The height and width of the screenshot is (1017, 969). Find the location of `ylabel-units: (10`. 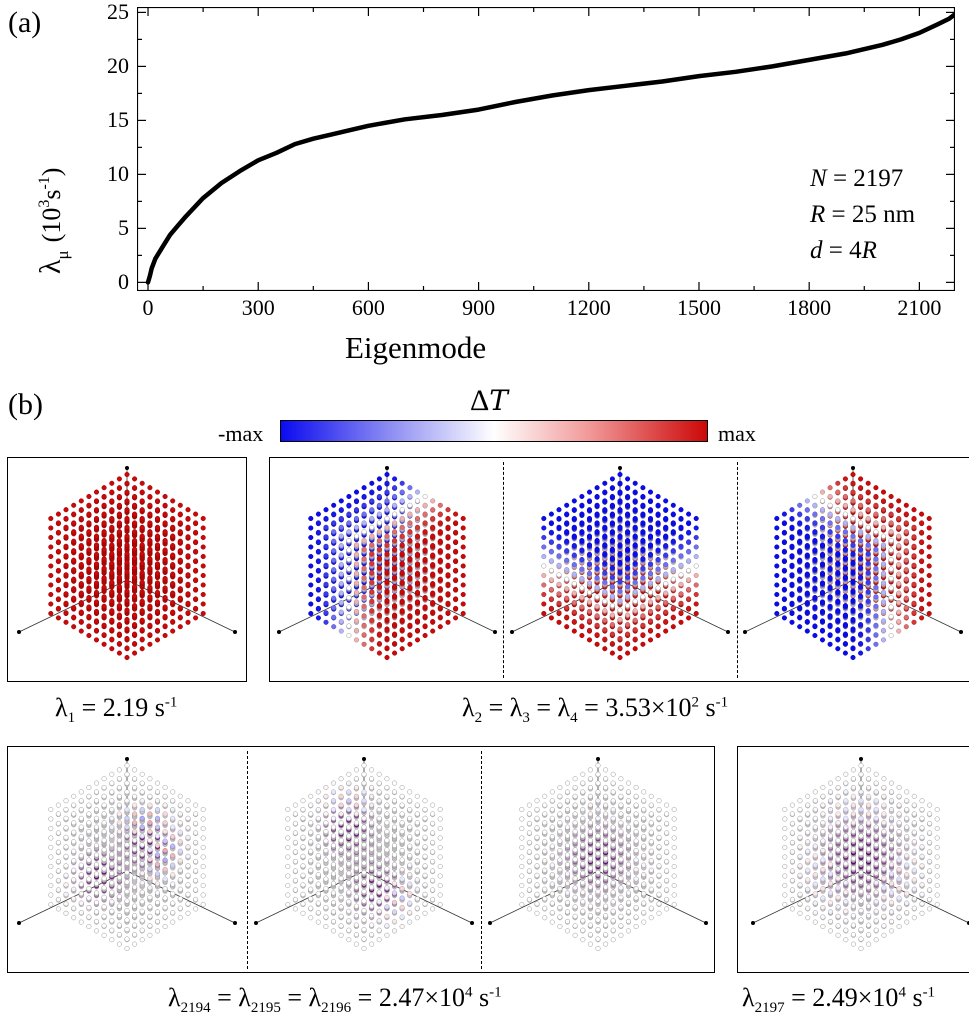

ylabel-units: (10 is located at coordinates (51, 225).